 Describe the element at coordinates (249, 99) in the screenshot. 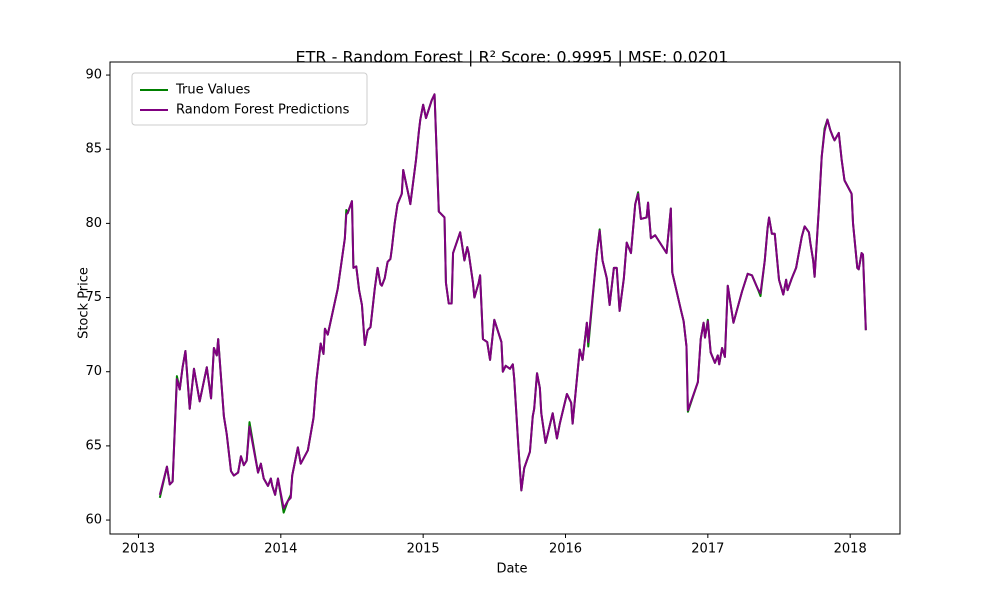

I see `legend-box` at that location.